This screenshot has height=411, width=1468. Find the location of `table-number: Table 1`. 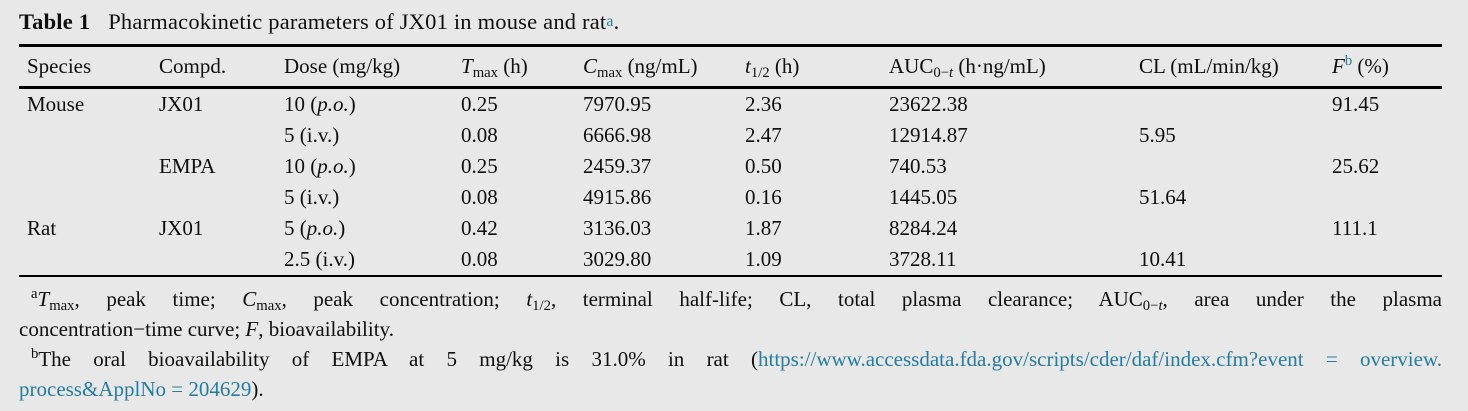

table-number: Table 1 is located at coordinates (55, 21).